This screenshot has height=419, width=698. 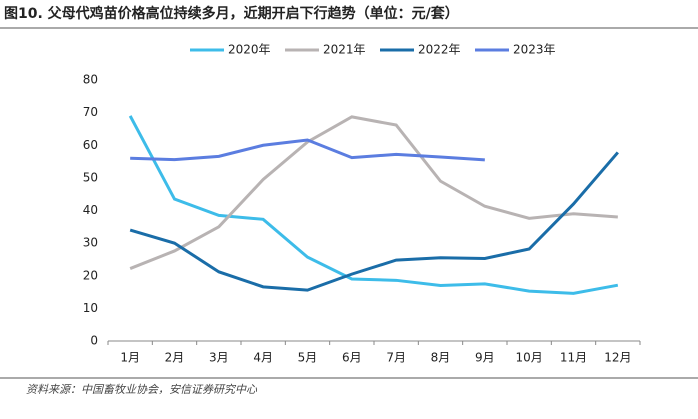 What do you see at coordinates (90, 177) in the screenshot?
I see `y-tick-label: 50` at bounding box center [90, 177].